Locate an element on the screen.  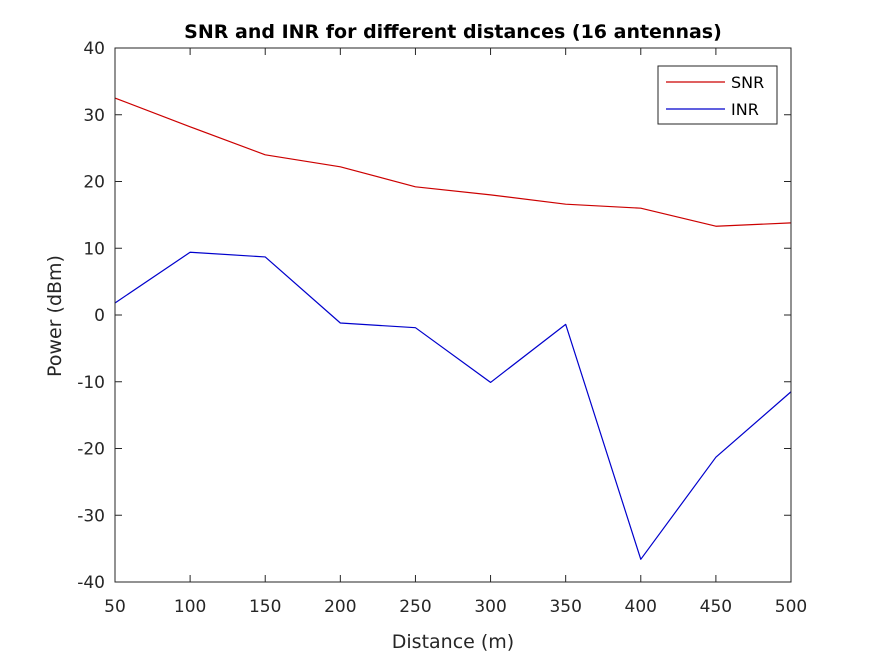
y-tick-label: -20 is located at coordinates (91, 450).